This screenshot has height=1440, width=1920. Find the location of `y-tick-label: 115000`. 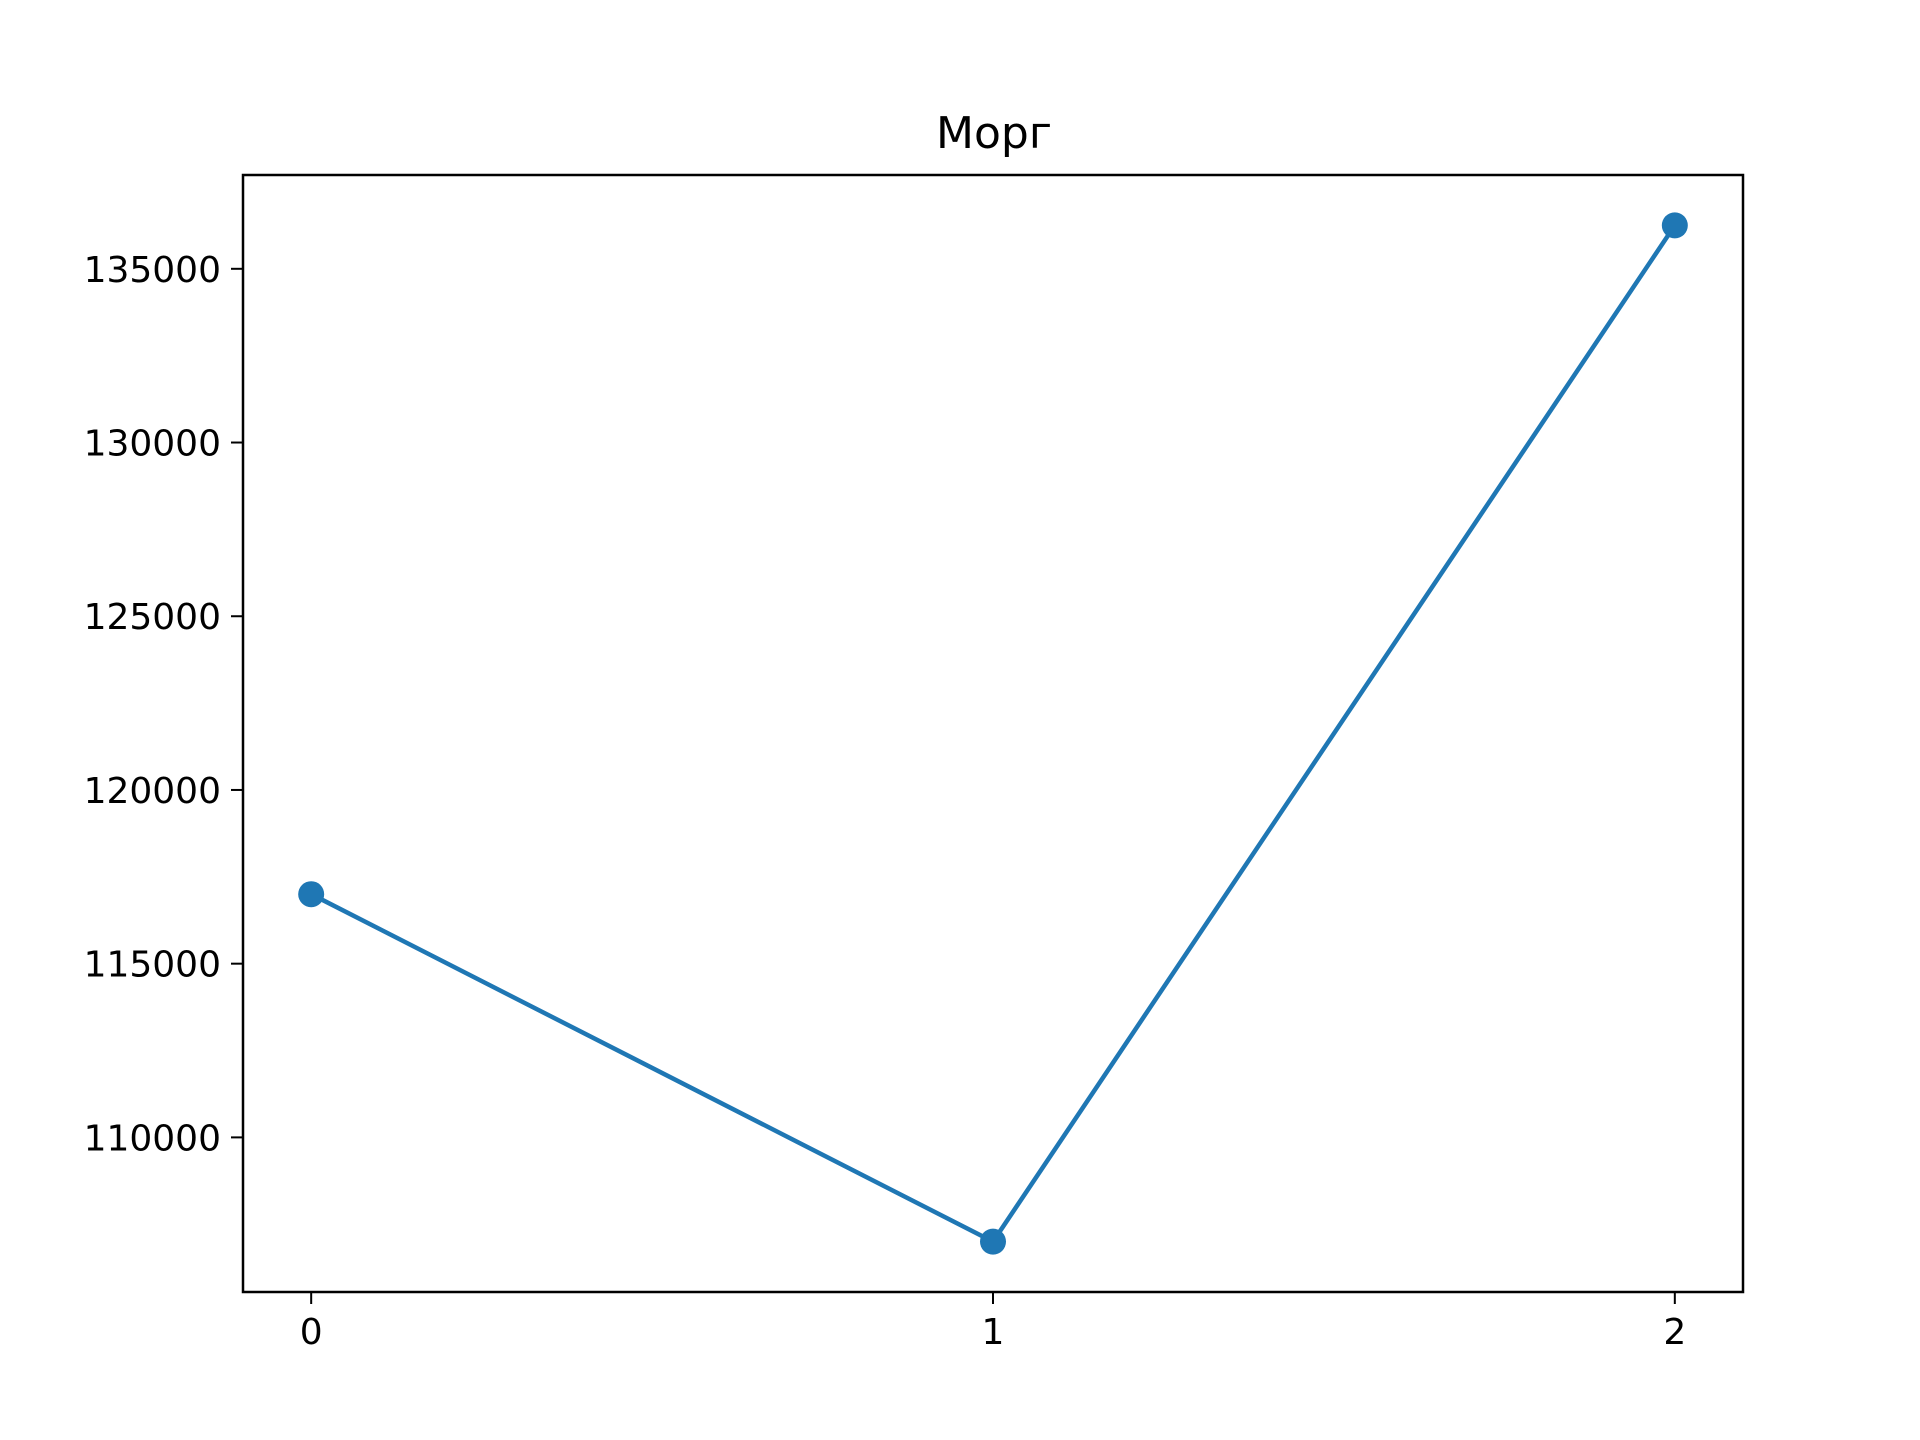

y-tick-label: 115000 is located at coordinates (152, 965).